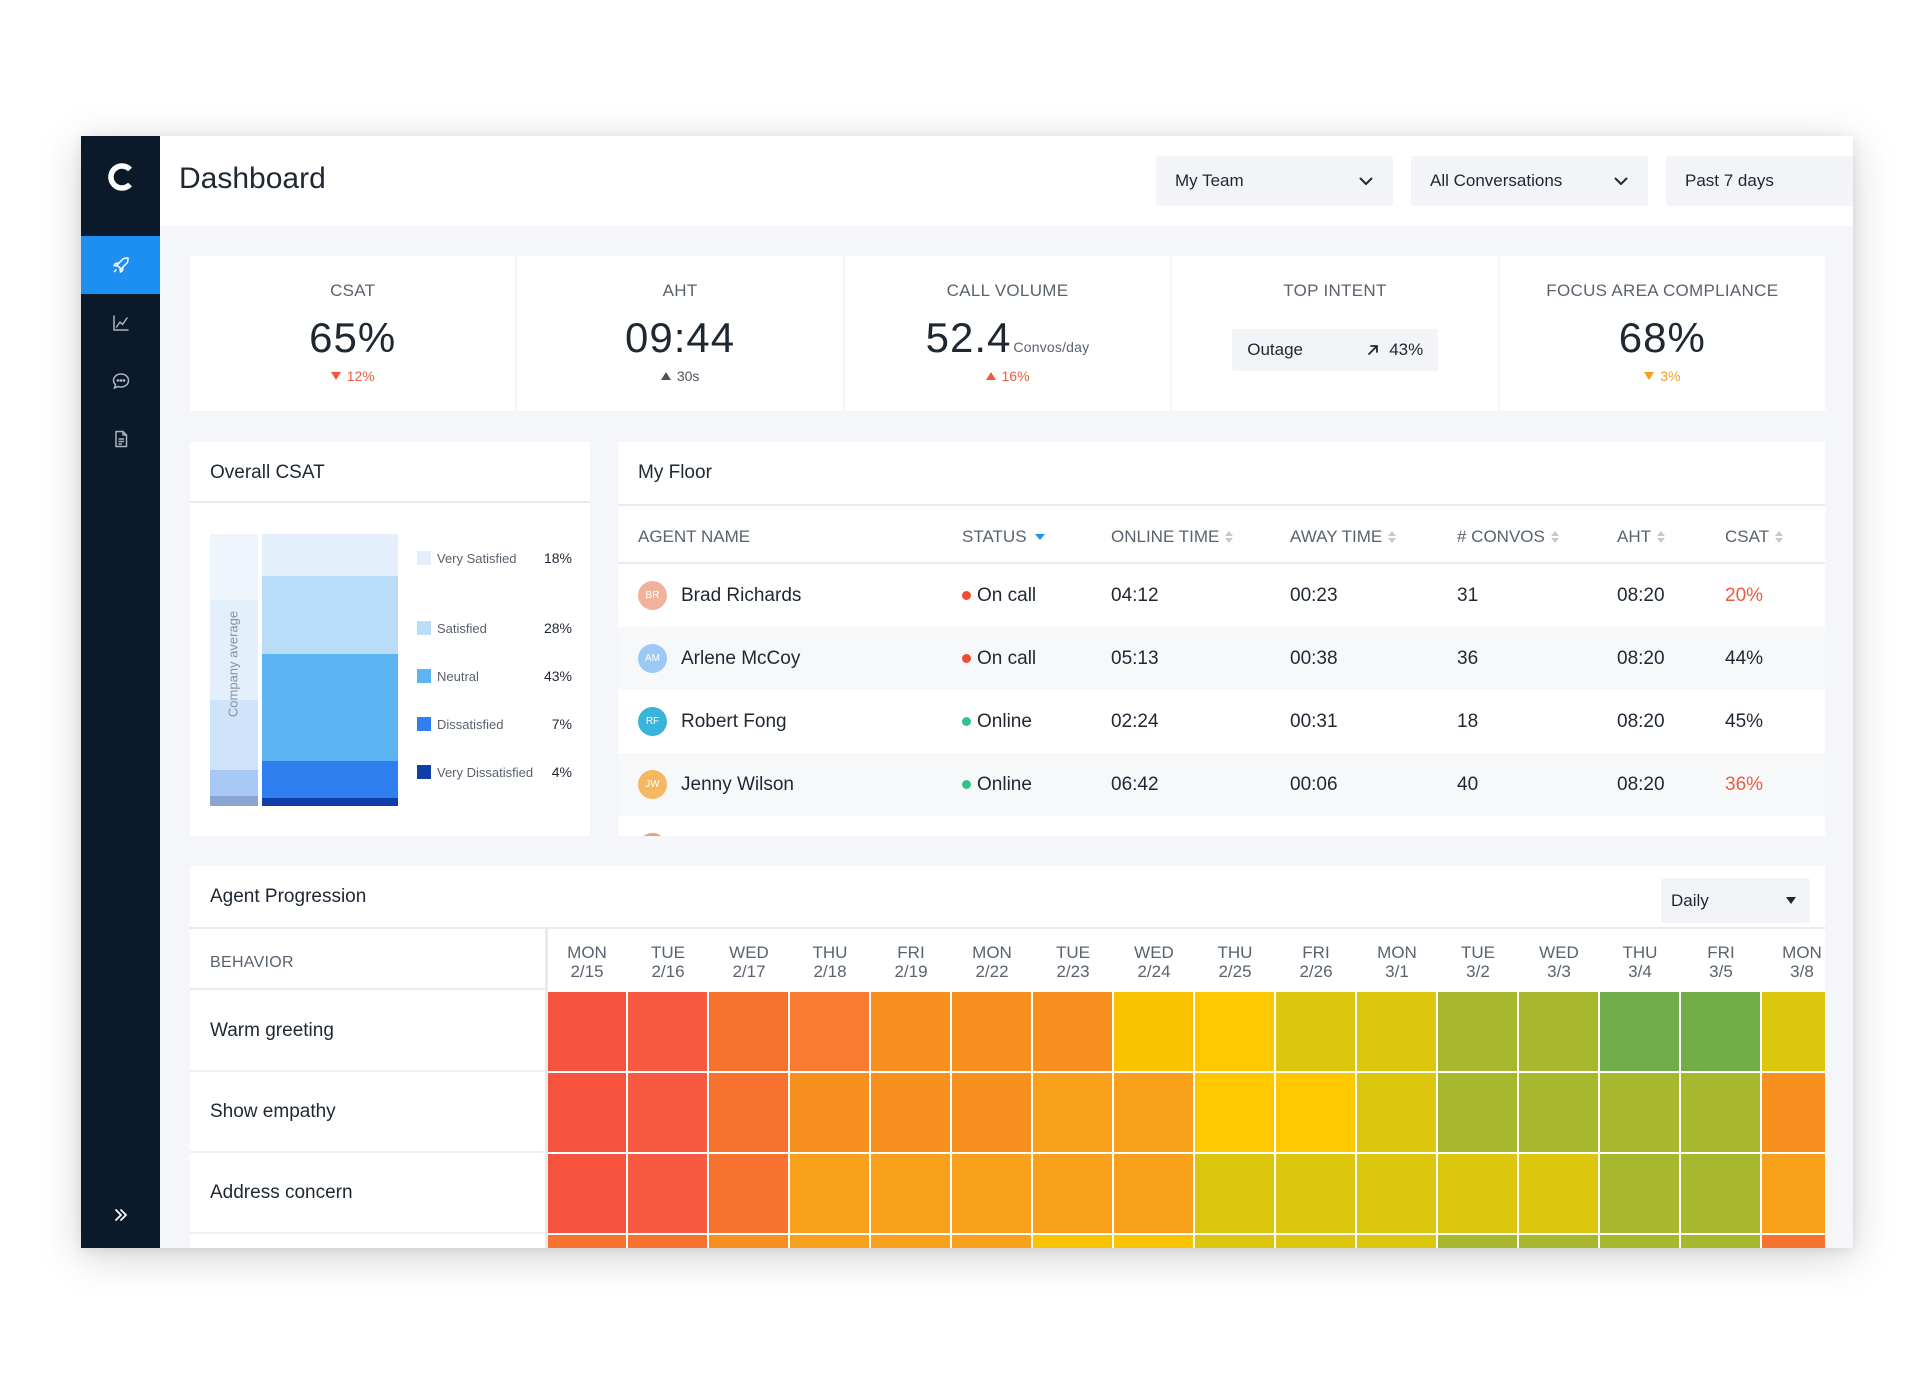  Describe the element at coordinates (680, 333) in the screenshot. I see `kpi-aht: AHT 09:44 30s` at that location.